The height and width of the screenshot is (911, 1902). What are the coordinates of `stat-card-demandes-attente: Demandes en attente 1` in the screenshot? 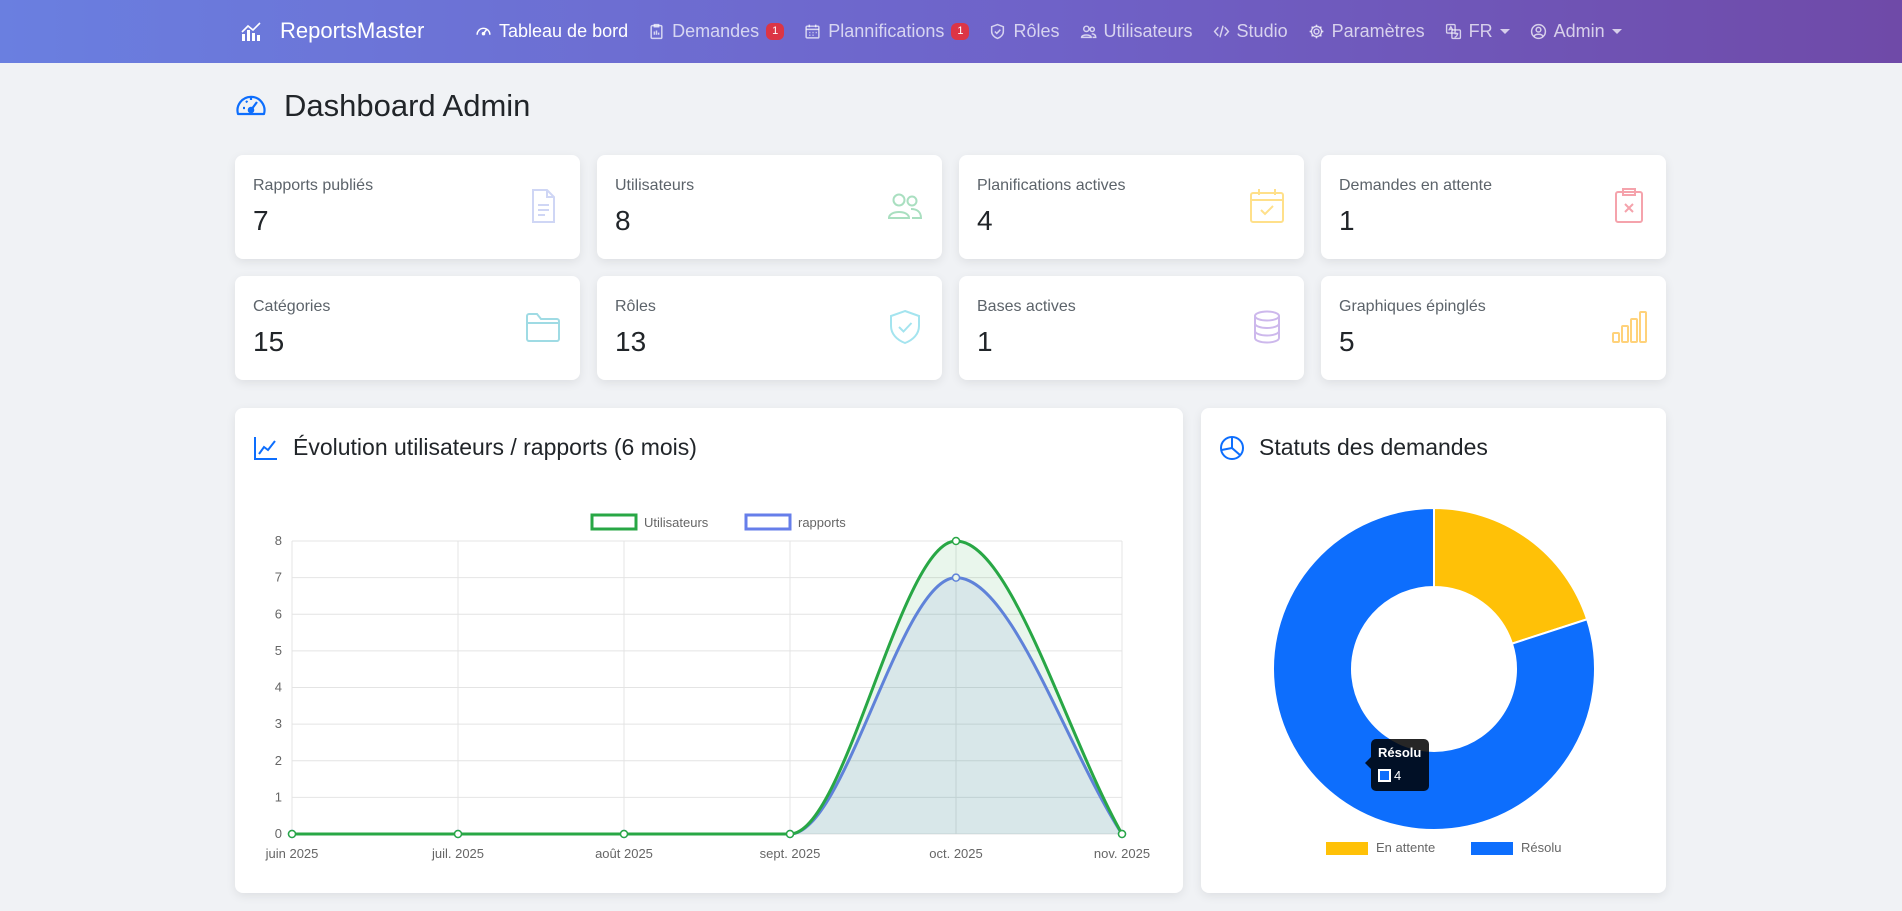 It's located at (1493, 207).